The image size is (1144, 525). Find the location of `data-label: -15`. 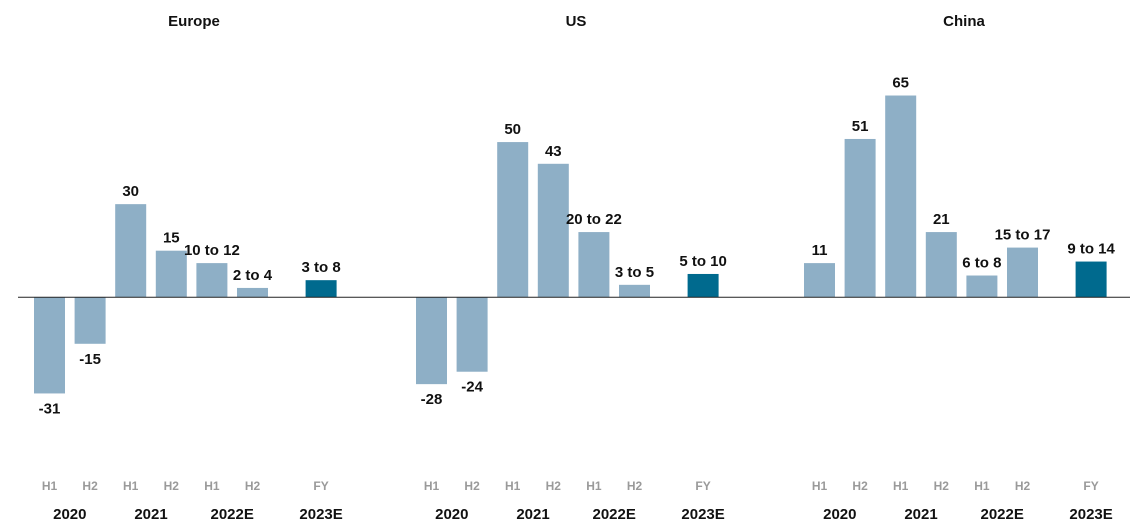

data-label: -15 is located at coordinates (90, 359).